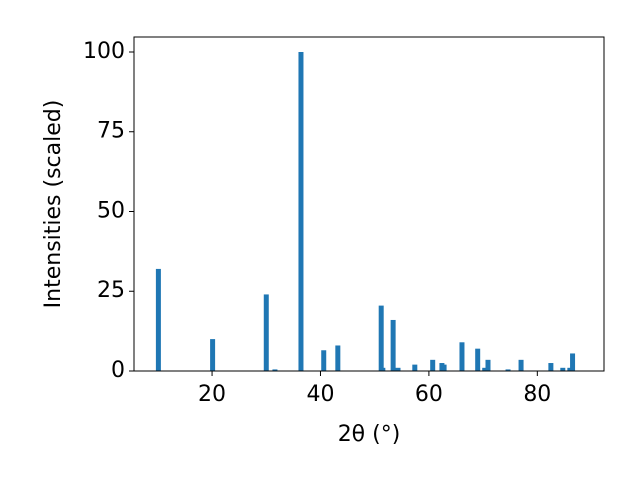 The image size is (640, 480). What do you see at coordinates (212, 394) in the screenshot?
I see `x-tick-label: 20` at bounding box center [212, 394].